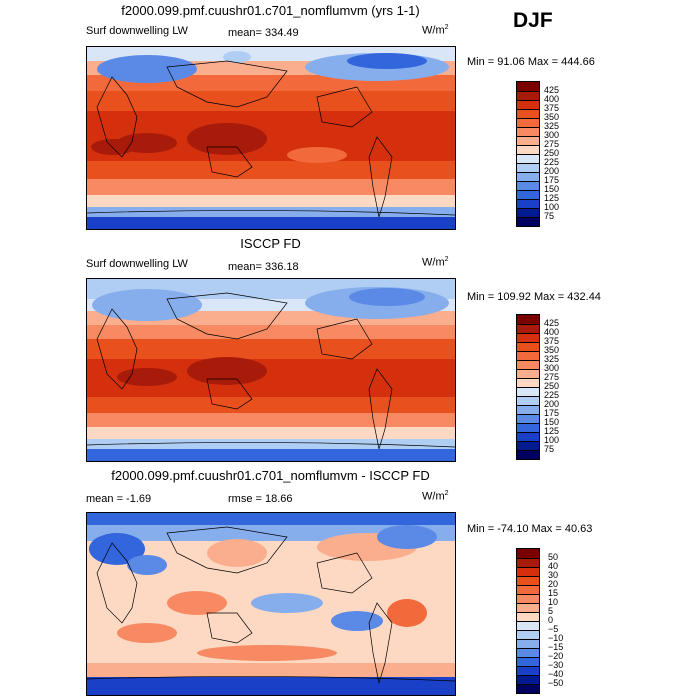  I want to click on panel2-tick: 375, so click(552, 341).